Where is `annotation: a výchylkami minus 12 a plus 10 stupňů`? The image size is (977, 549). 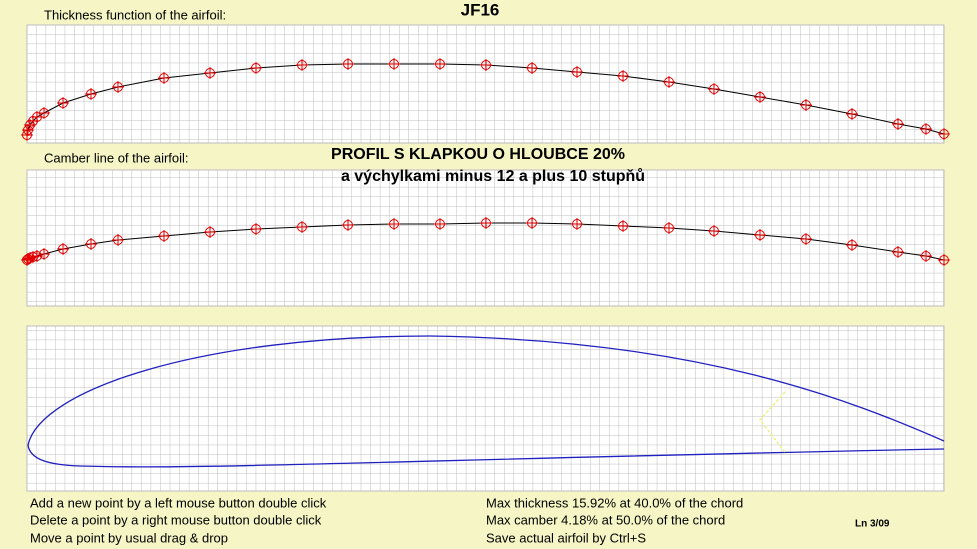 annotation: a výchylkami minus 12 a plus 10 stupňů is located at coordinates (493, 176).